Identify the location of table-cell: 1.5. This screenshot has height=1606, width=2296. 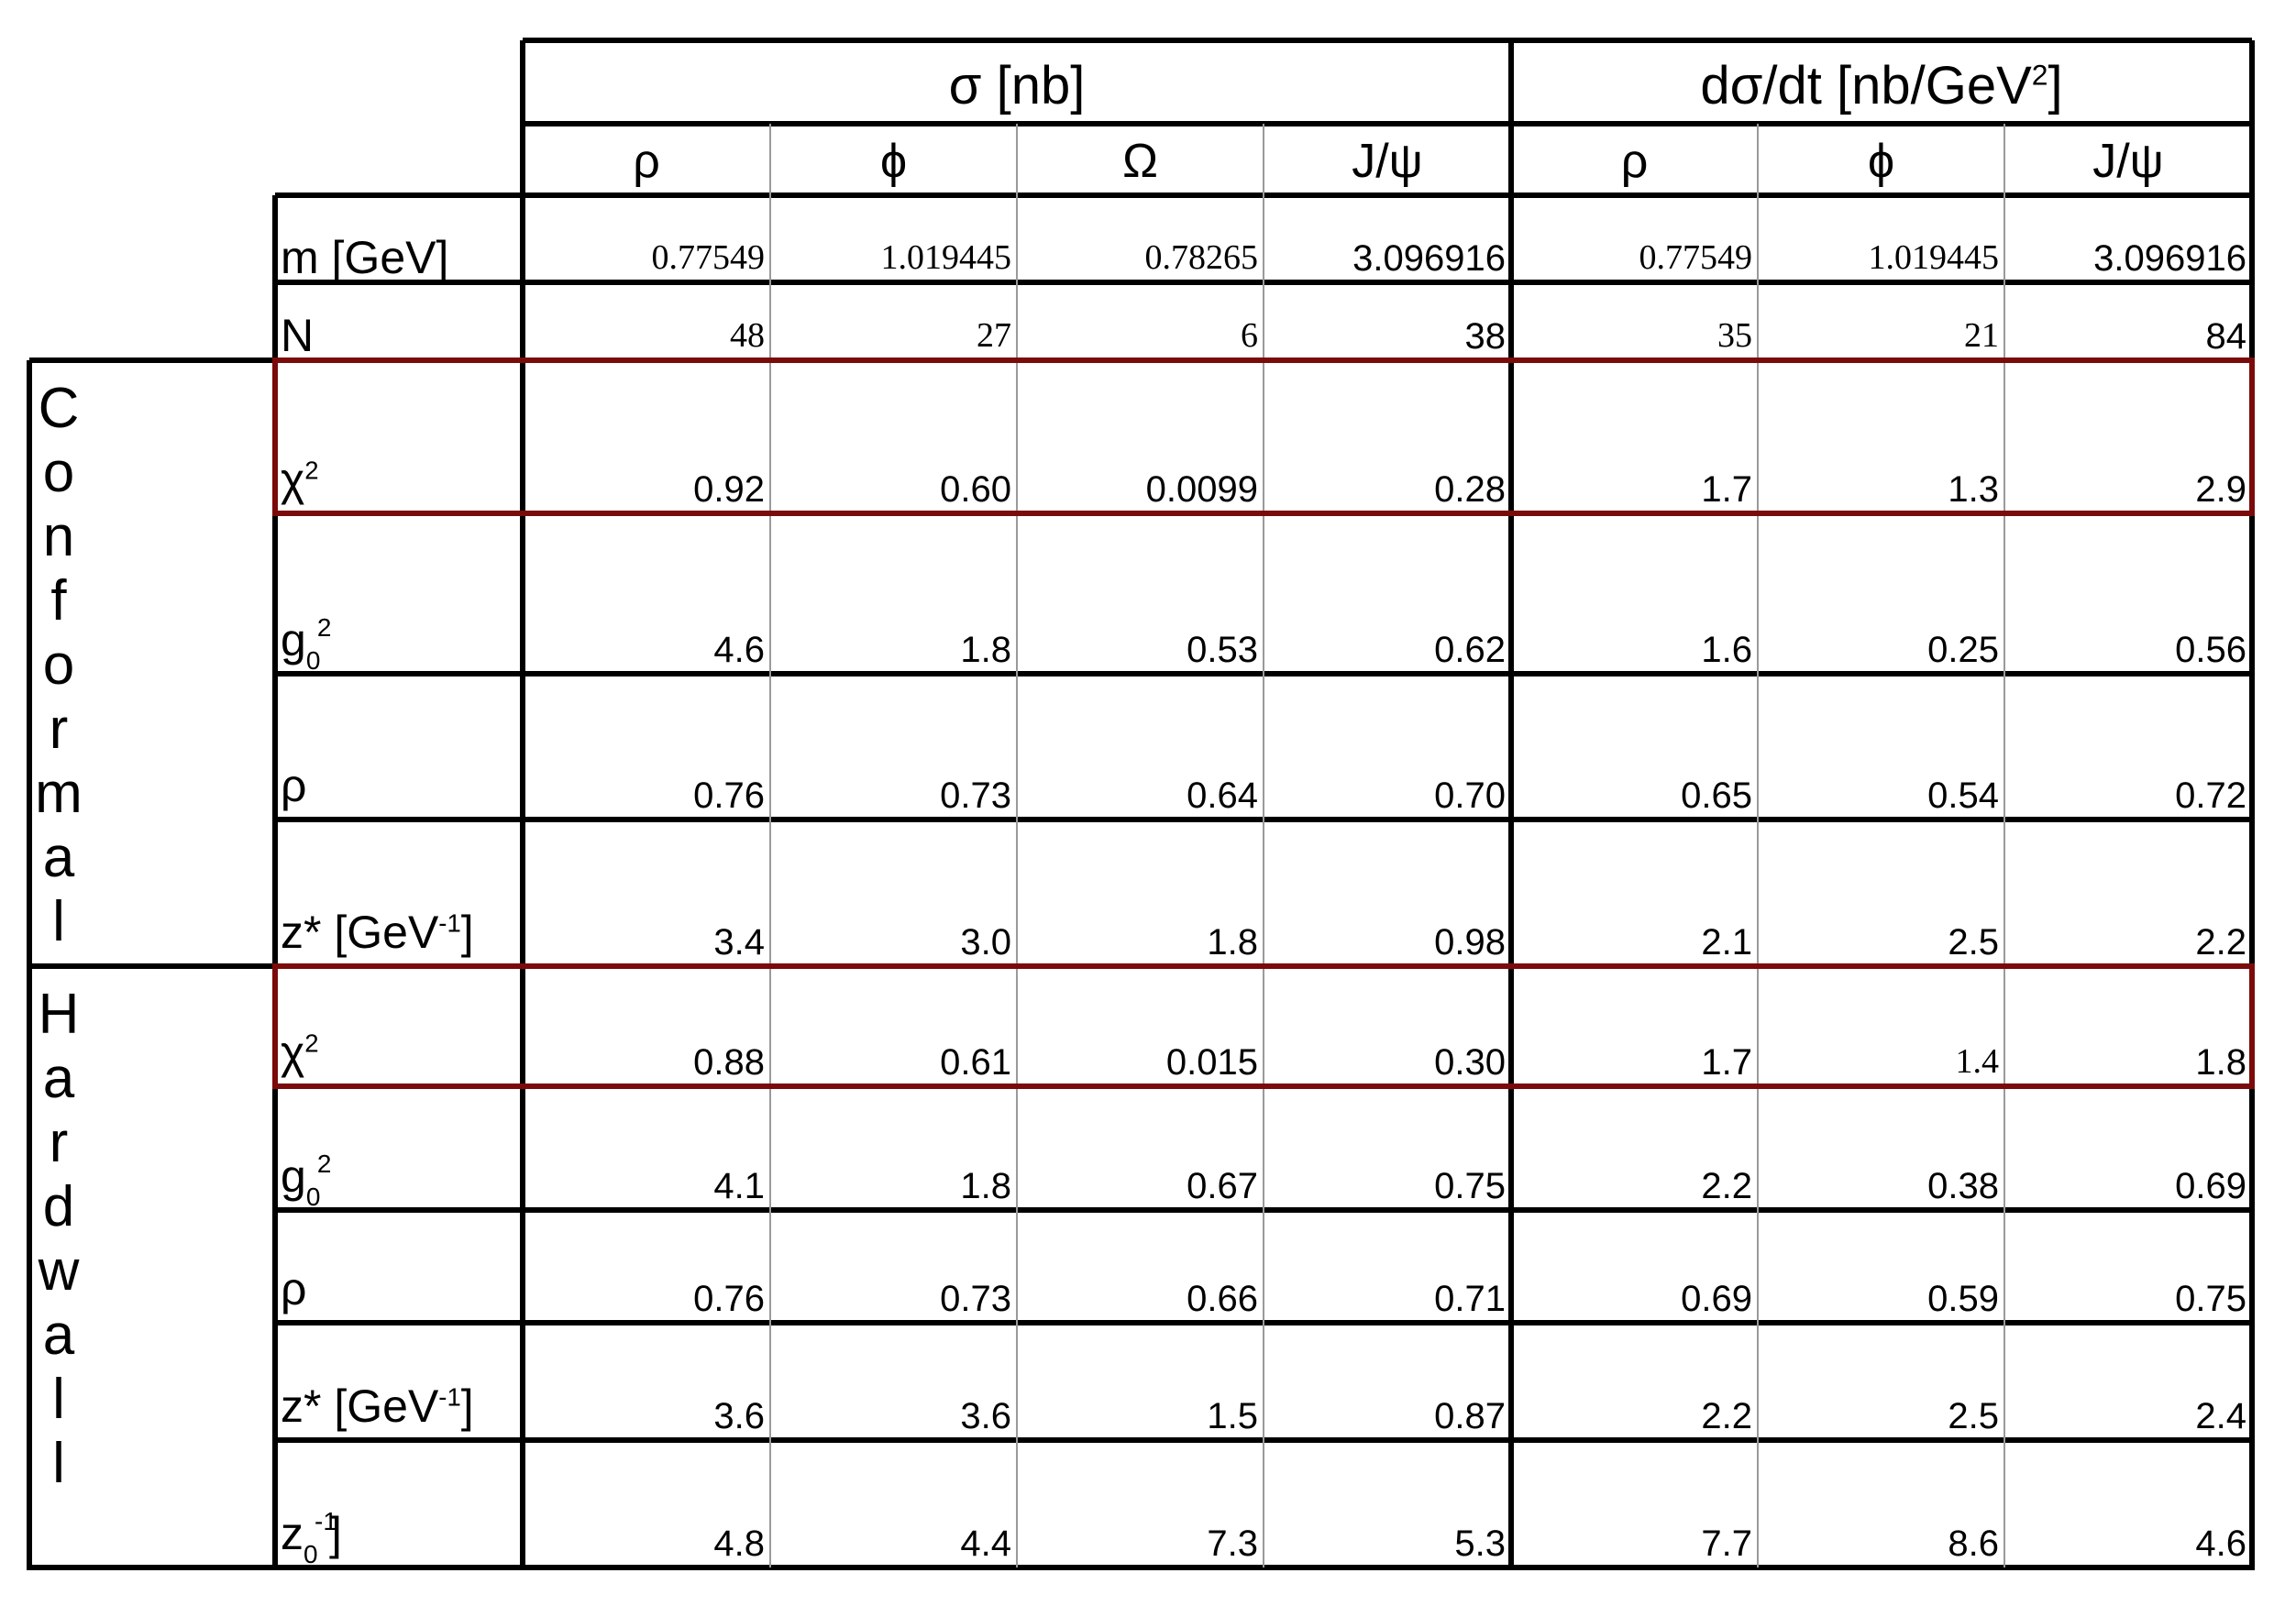
(1232, 1416).